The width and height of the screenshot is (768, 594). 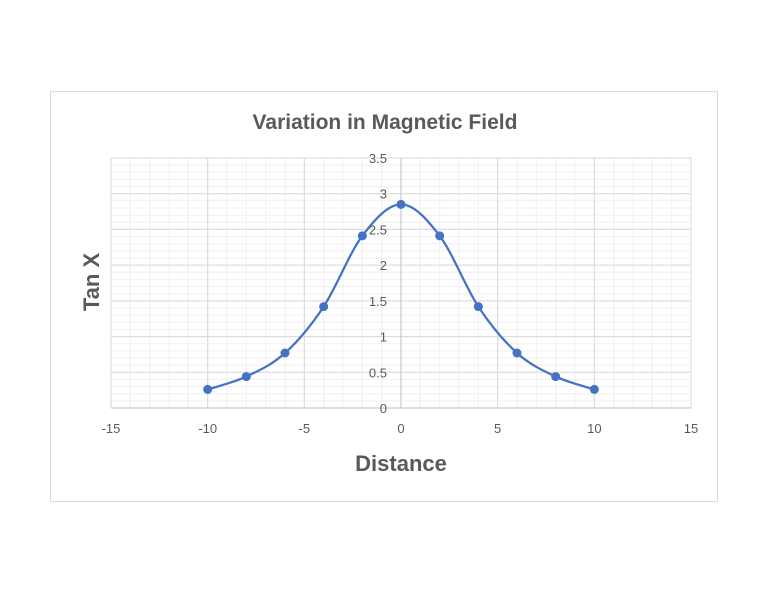 I want to click on y-tick-label: 1, so click(x=383, y=337).